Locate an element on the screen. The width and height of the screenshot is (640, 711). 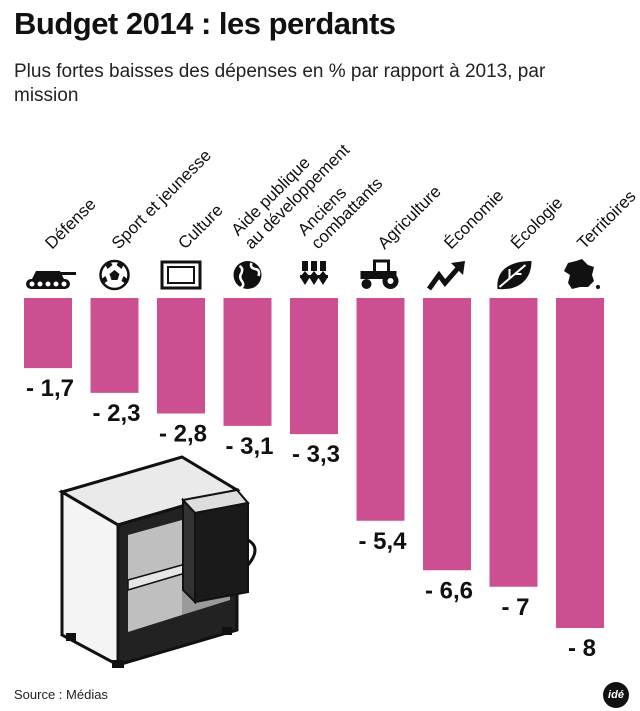
value-label: - 5,4 is located at coordinates (382, 541).